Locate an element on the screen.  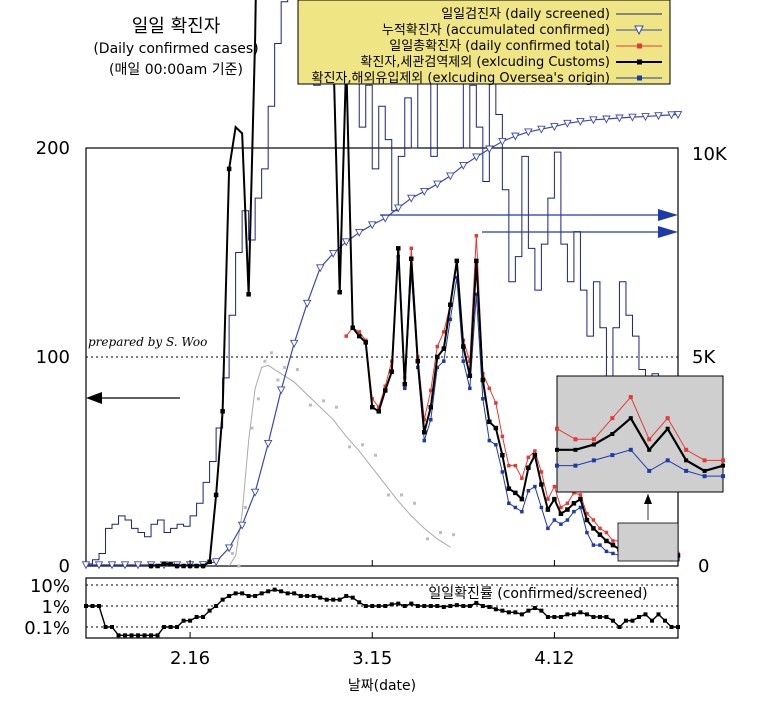
legend-box is located at coordinates (484, 42).